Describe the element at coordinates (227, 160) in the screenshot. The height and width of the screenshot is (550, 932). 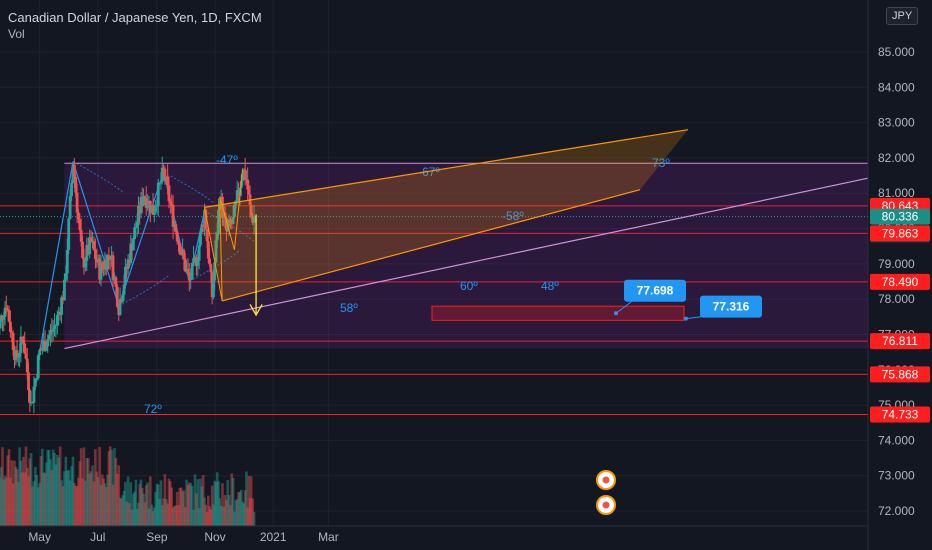
I see `angle-label: -47º` at that location.